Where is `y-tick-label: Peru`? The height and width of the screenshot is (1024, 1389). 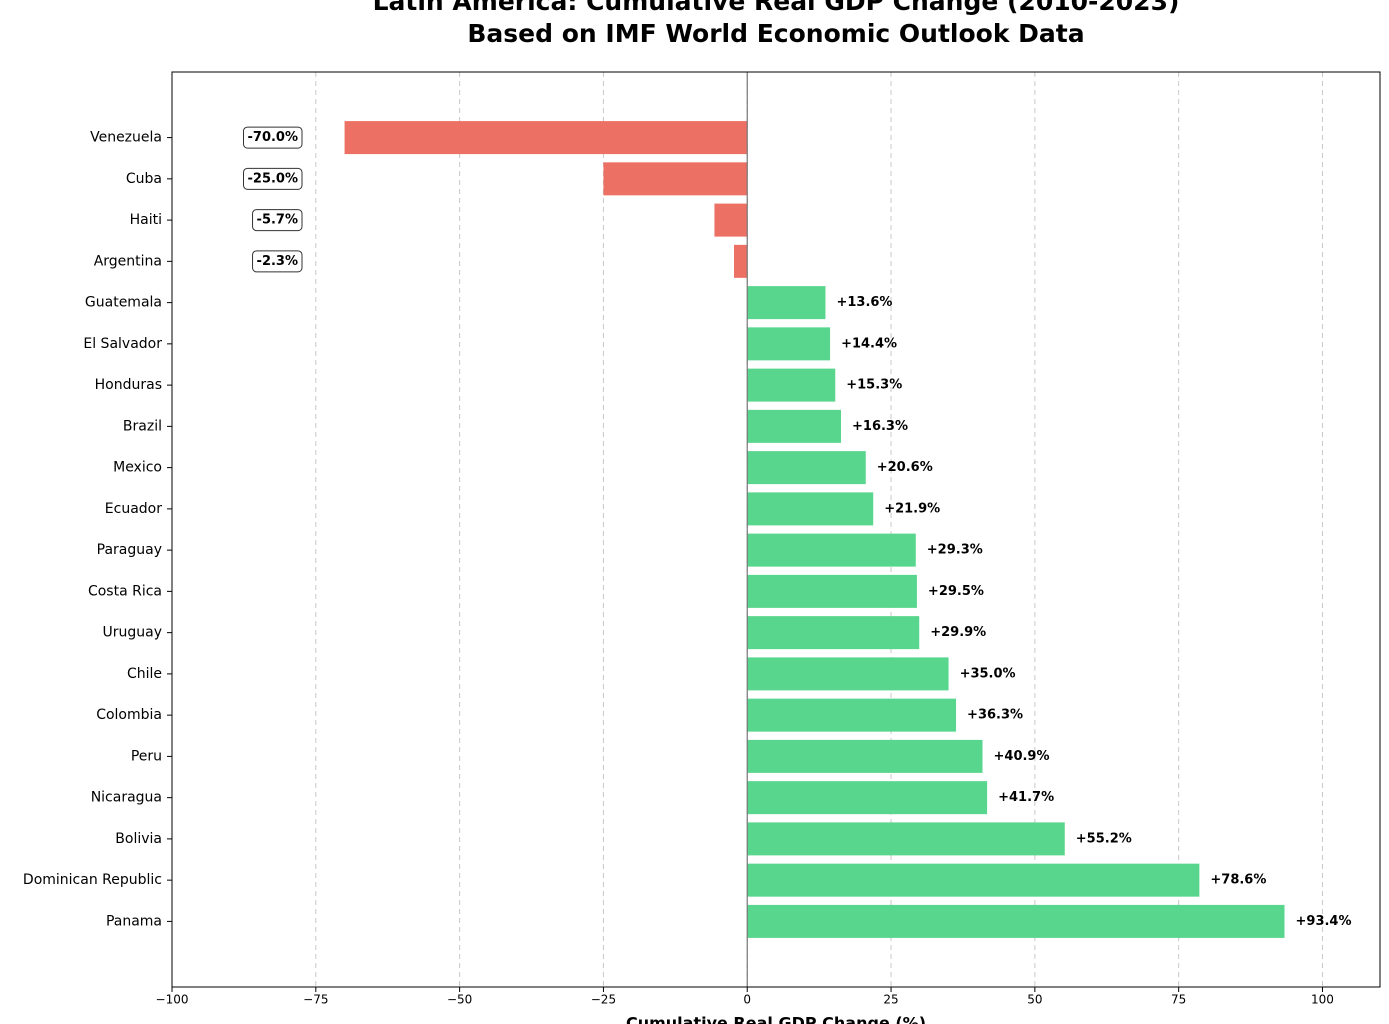 y-tick-label: Peru is located at coordinates (146, 756).